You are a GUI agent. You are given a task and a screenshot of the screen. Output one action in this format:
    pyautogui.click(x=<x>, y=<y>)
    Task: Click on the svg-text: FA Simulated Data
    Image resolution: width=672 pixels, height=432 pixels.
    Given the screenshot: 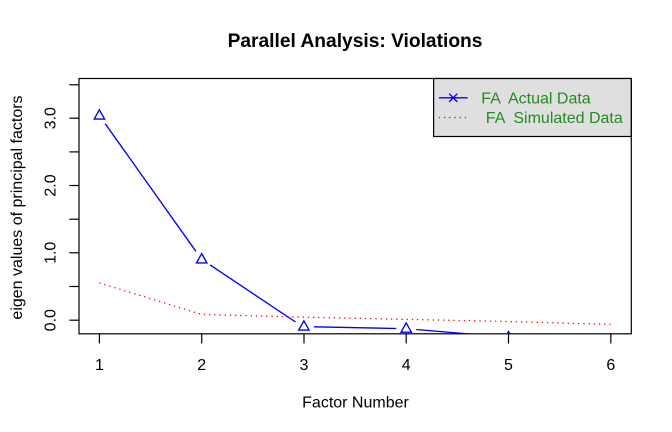 What is the action you would take?
    pyautogui.click(x=554, y=118)
    